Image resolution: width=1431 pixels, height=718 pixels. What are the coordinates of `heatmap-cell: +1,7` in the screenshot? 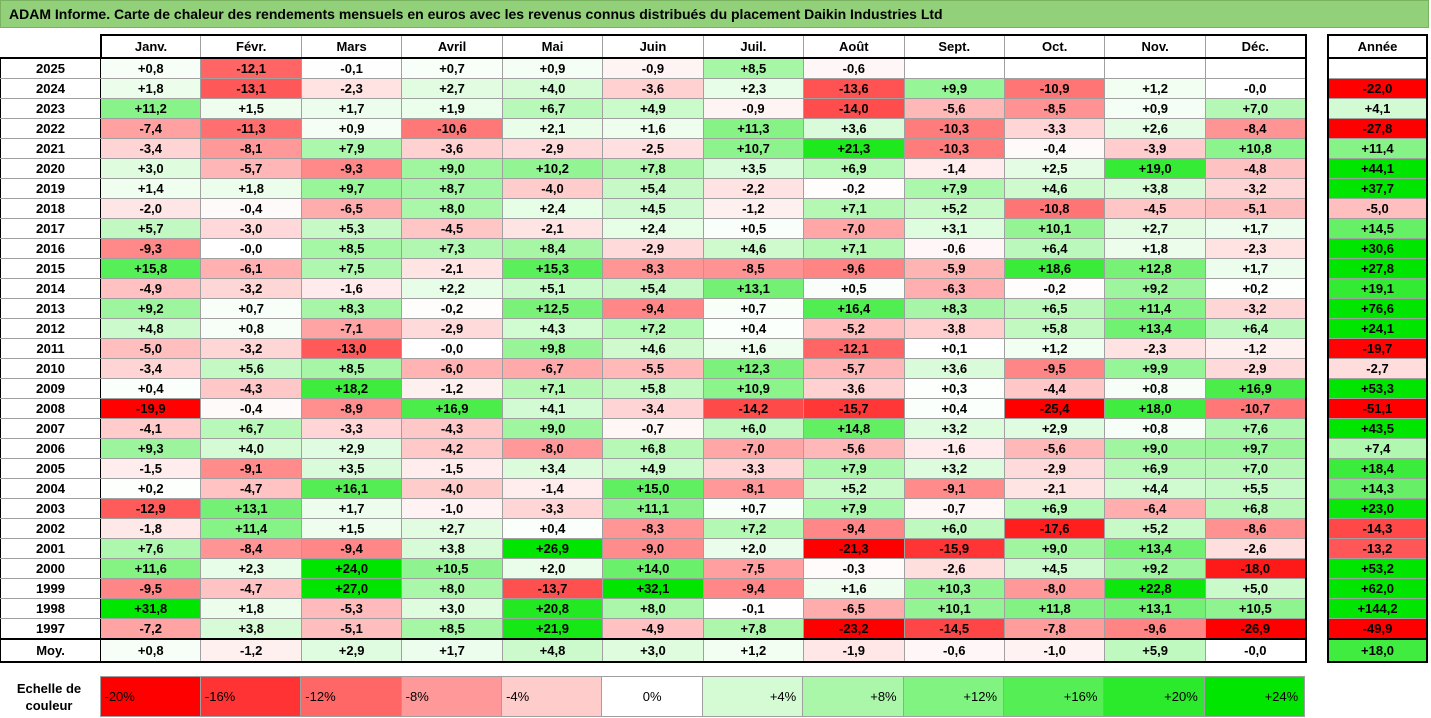 It's located at (1255, 228).